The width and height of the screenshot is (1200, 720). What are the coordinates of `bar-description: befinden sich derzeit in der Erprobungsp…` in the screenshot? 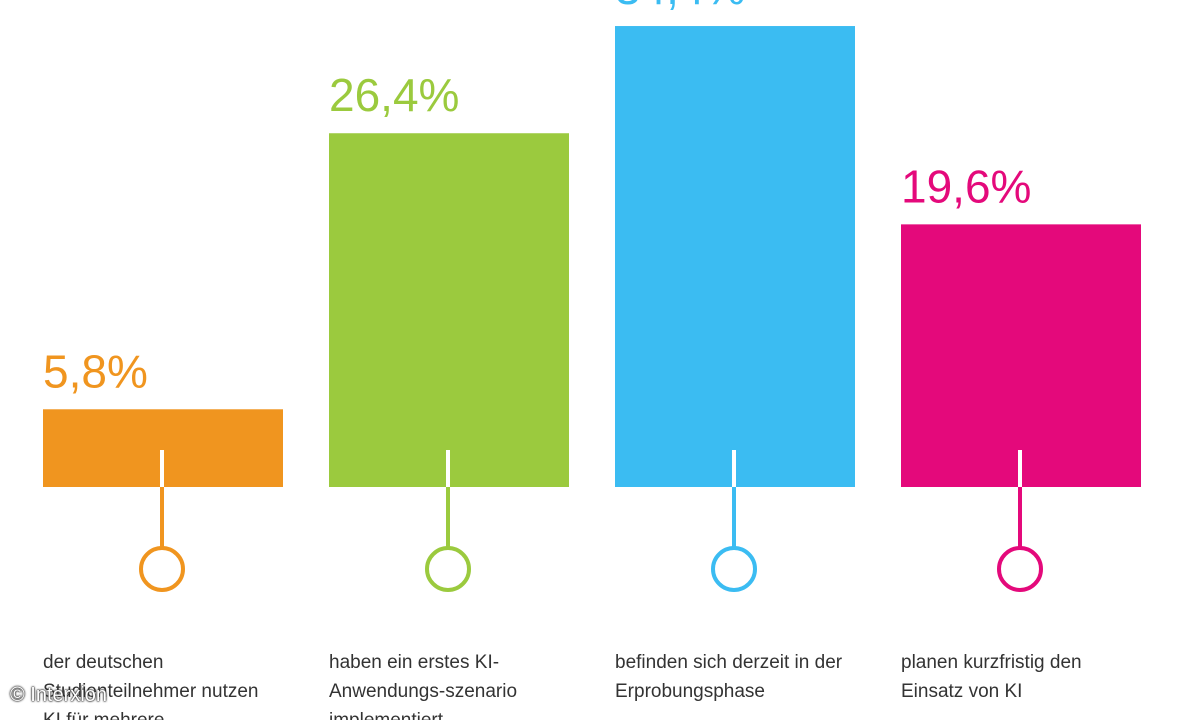 It's located at (729, 677).